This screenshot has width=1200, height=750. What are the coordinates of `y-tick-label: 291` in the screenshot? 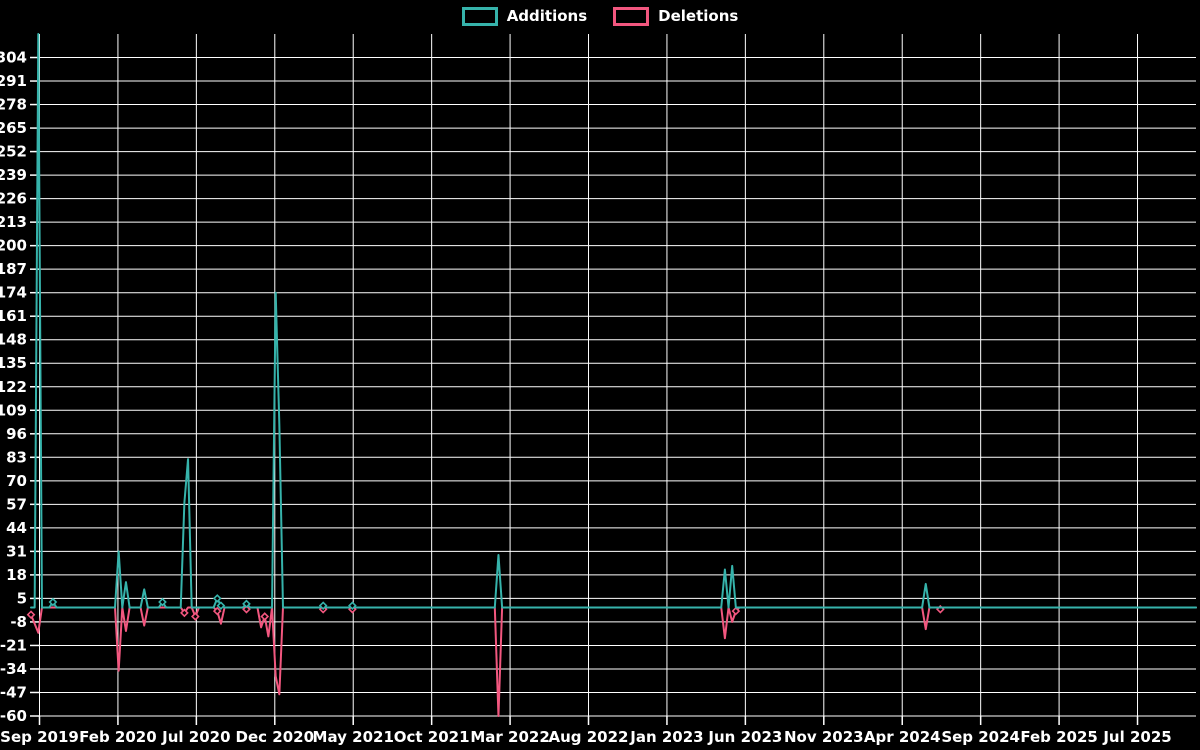 It's located at (13, 81).